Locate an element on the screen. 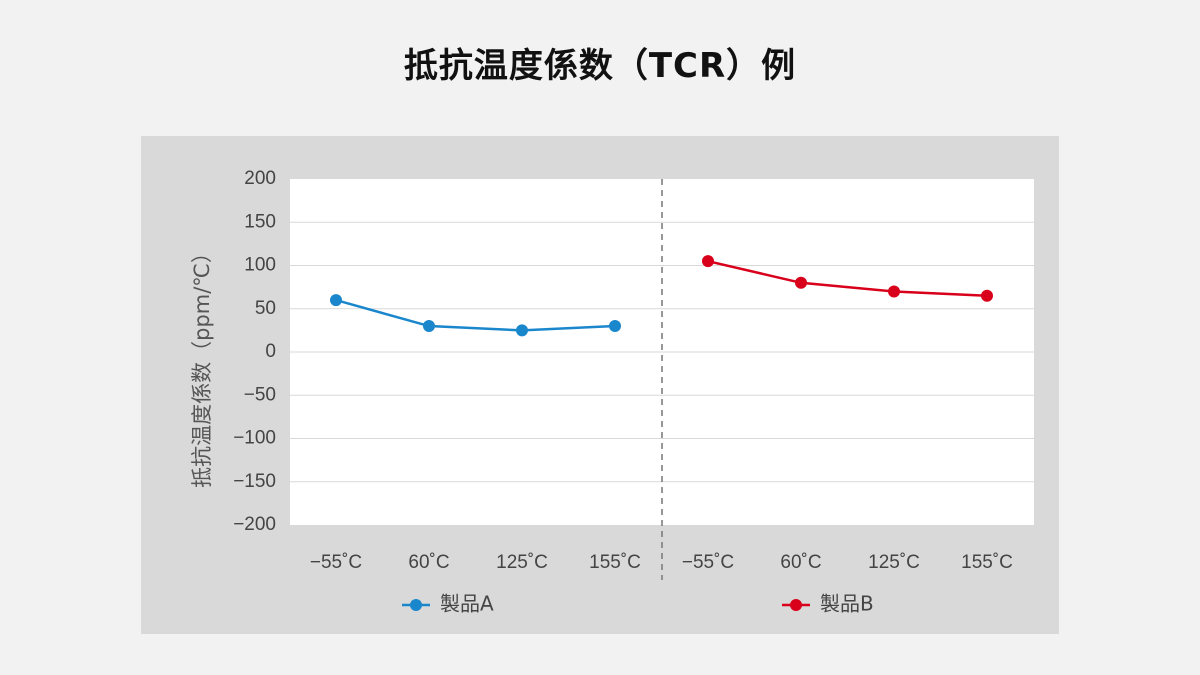 The height and width of the screenshot is (675, 1200). legend-label: 製品B is located at coordinates (847, 604).